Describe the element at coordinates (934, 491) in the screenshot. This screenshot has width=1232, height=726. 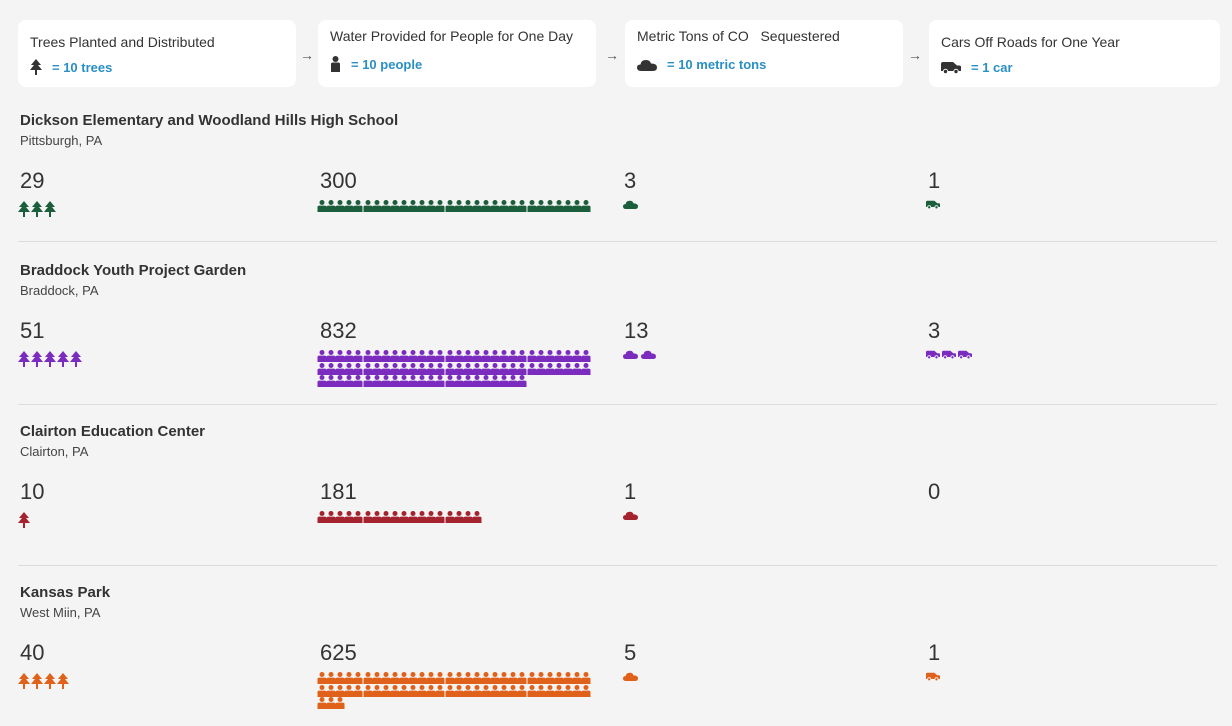
I see `cars-value: 0` at that location.